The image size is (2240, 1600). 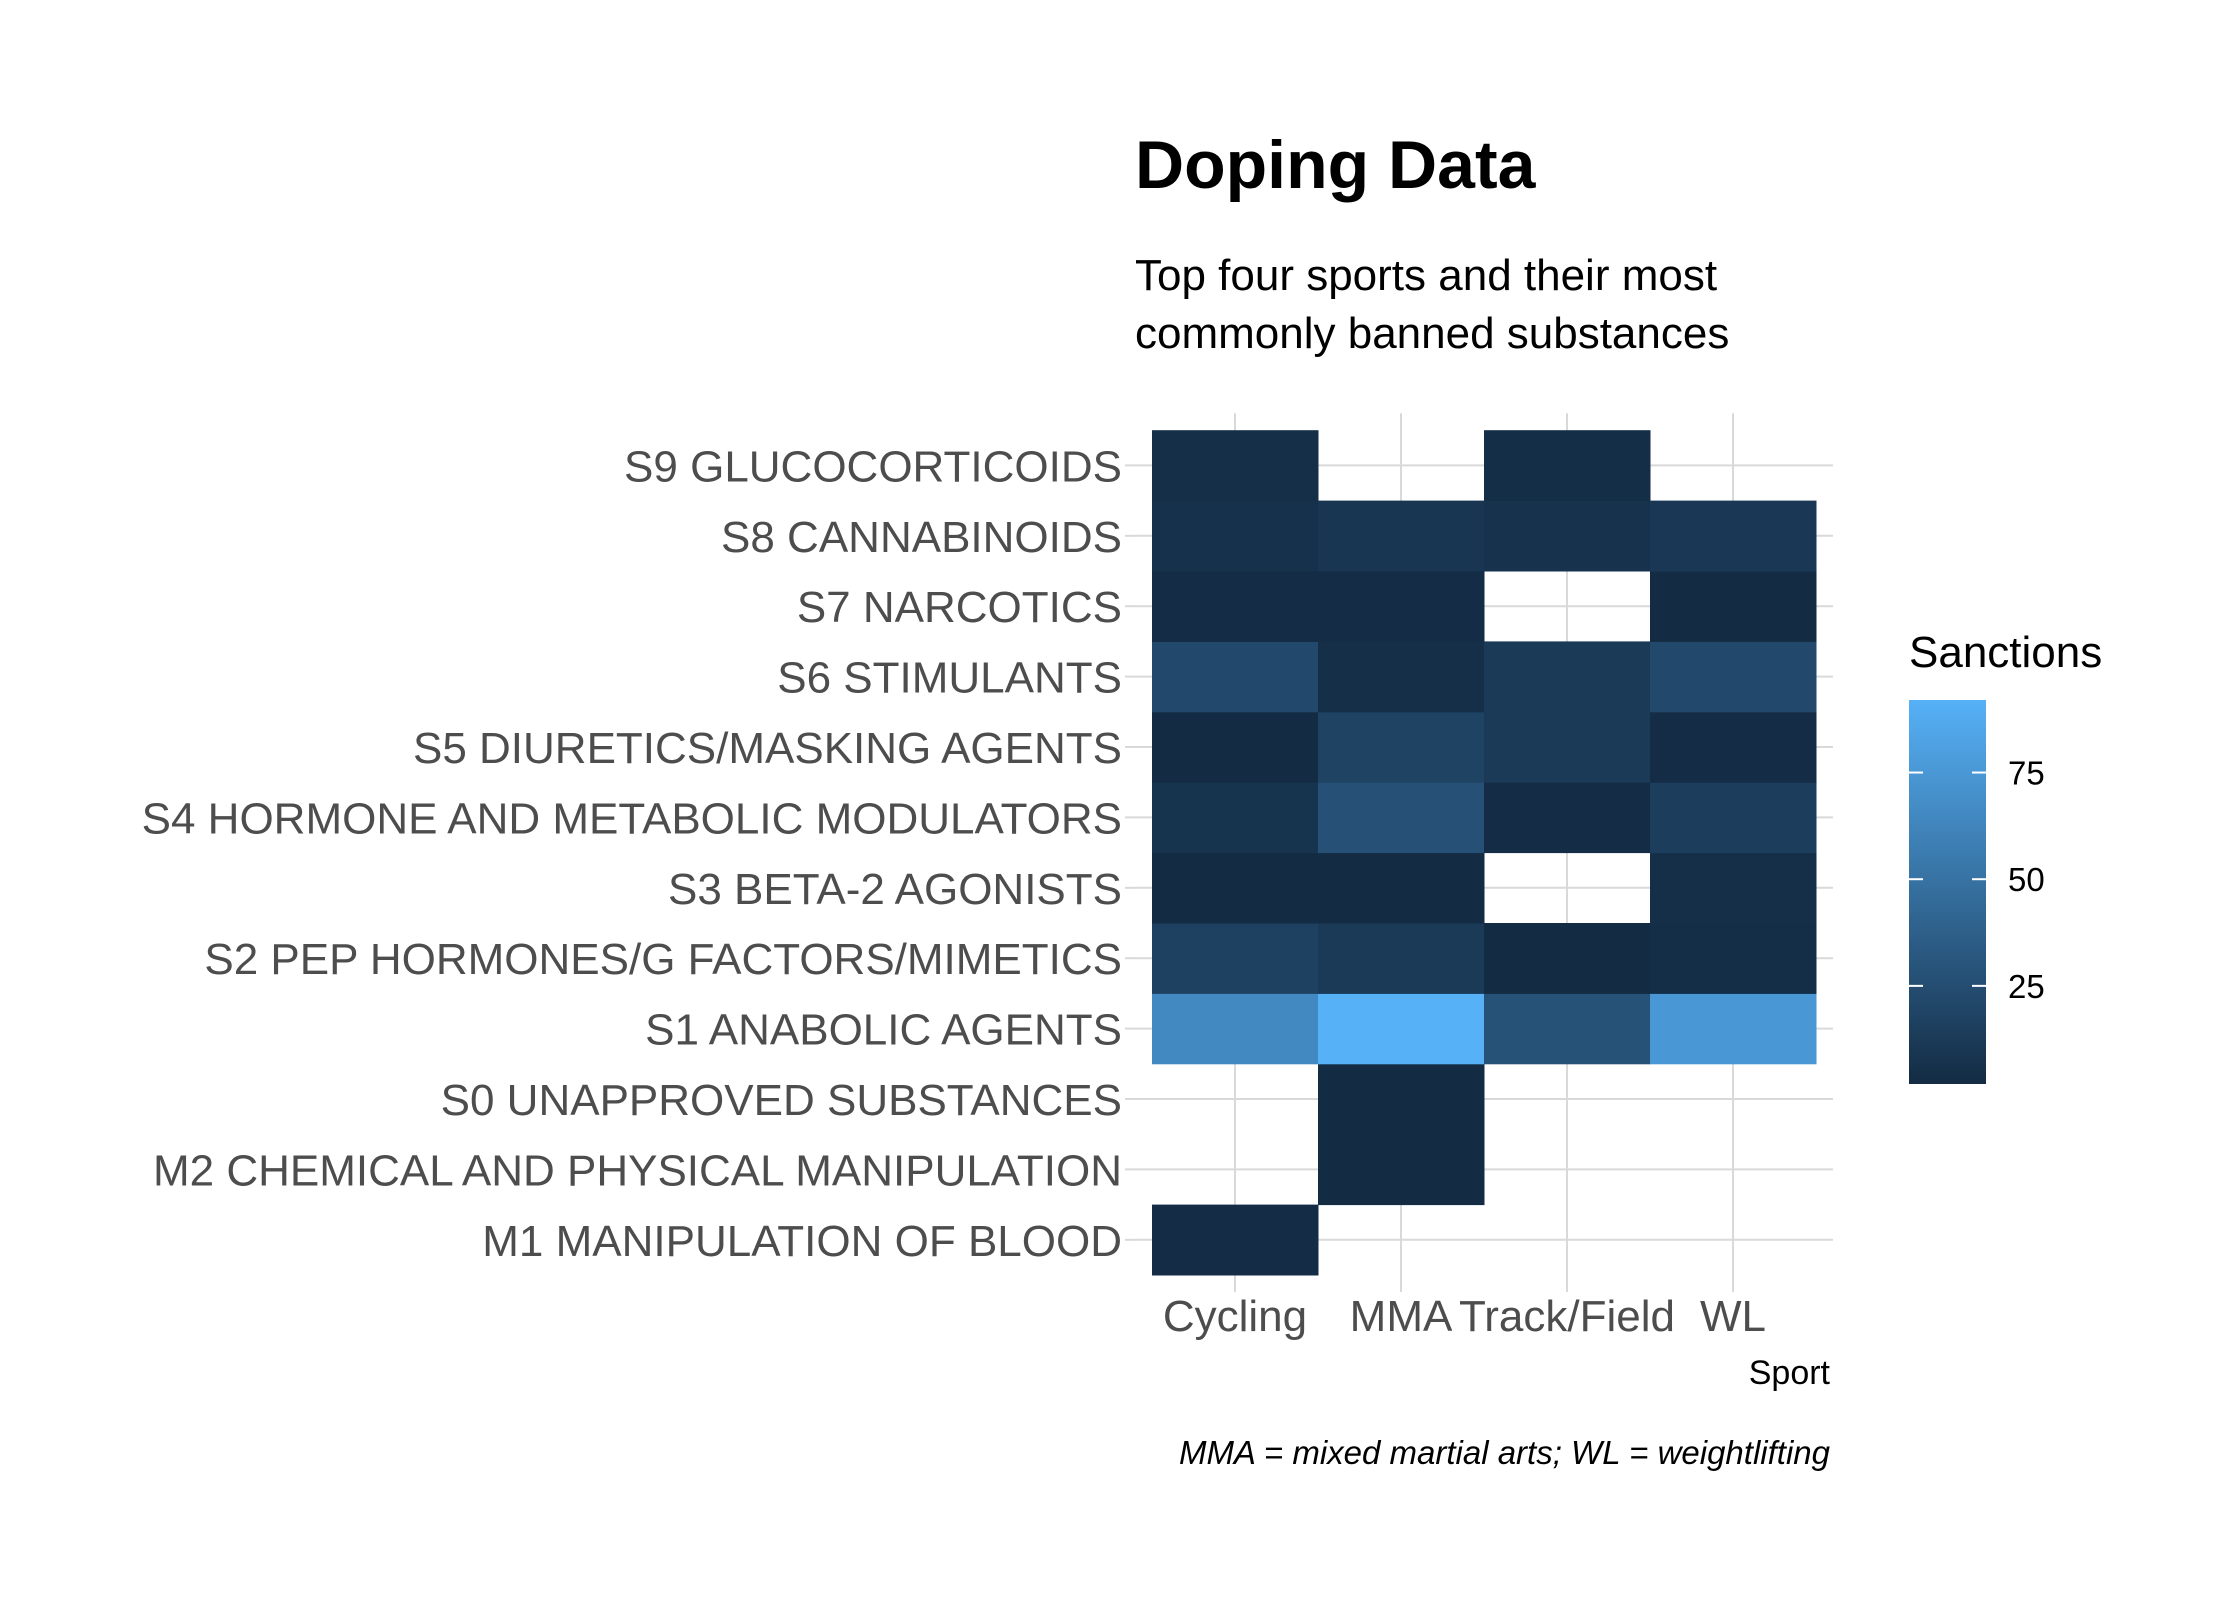 What do you see at coordinates (632, 818) in the screenshot?
I see `y-tick-label: S4 HORMONE AND METABOLIC MODULATORS` at bounding box center [632, 818].